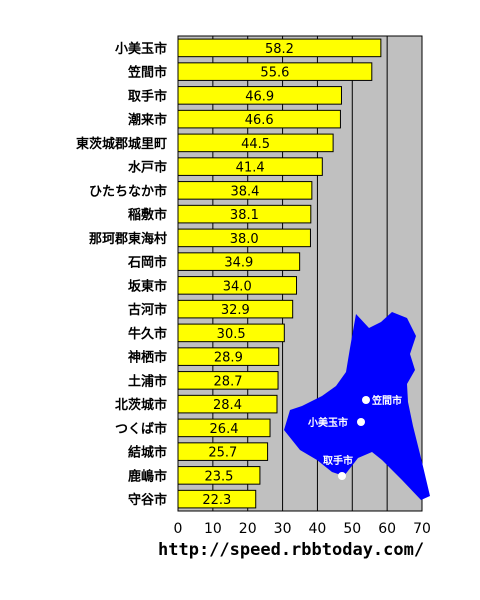 This screenshot has height=600, width=480. What do you see at coordinates (147, 263) in the screenshot?
I see `category-label: 石岡市` at bounding box center [147, 263].